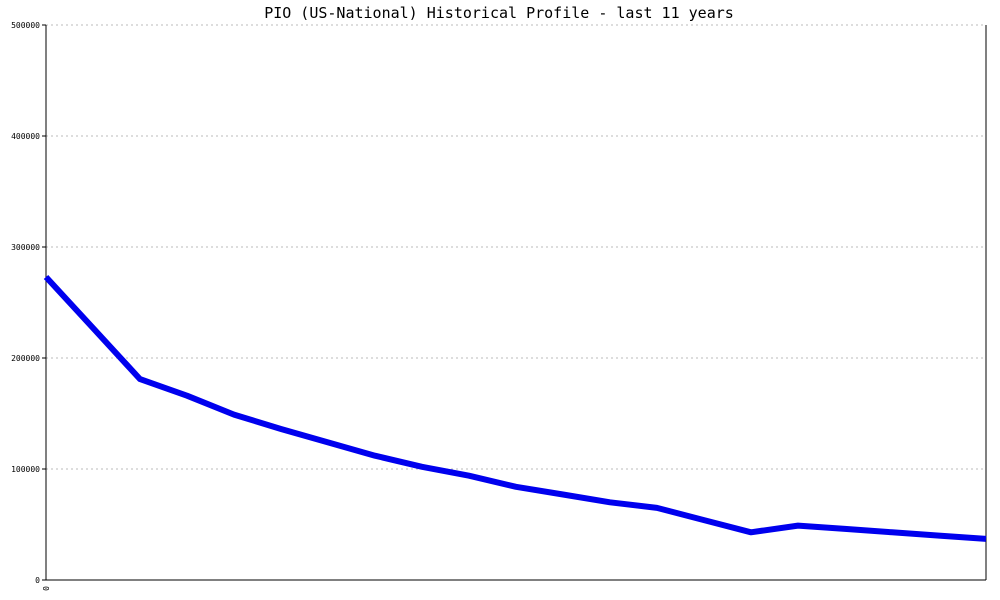 The image size is (1000, 600). Describe the element at coordinates (37, 580) in the screenshot. I see `y-tick-label: 0` at that location.